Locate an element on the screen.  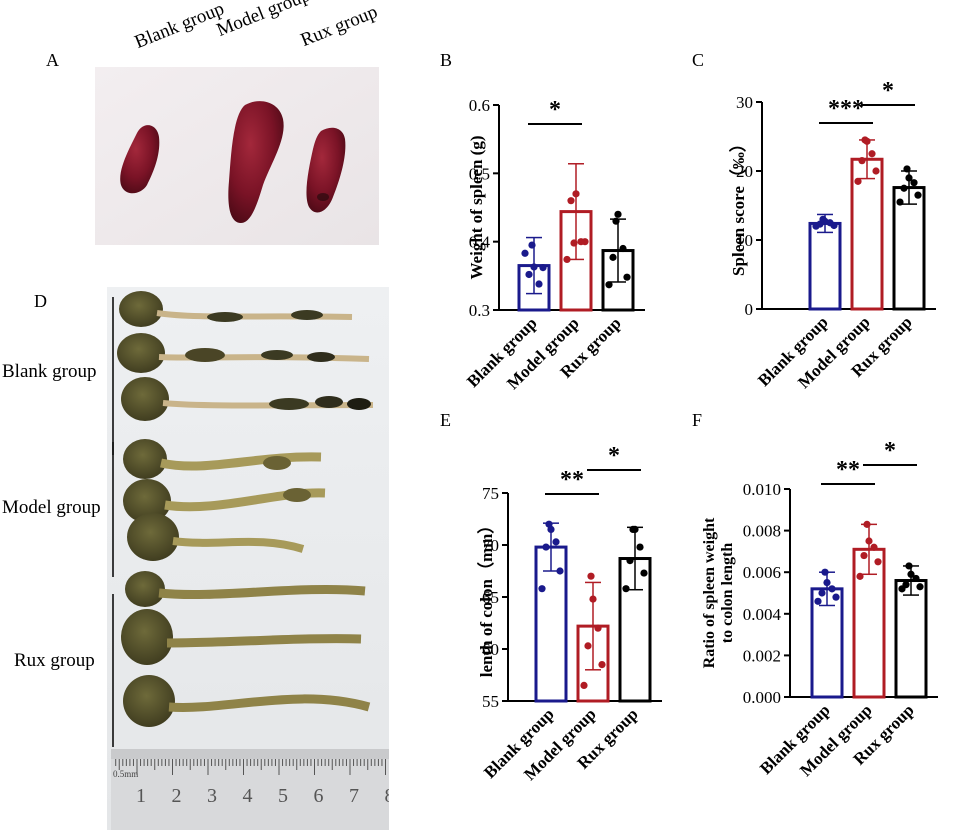
ruler-number: 6 is located at coordinates (319, 796).